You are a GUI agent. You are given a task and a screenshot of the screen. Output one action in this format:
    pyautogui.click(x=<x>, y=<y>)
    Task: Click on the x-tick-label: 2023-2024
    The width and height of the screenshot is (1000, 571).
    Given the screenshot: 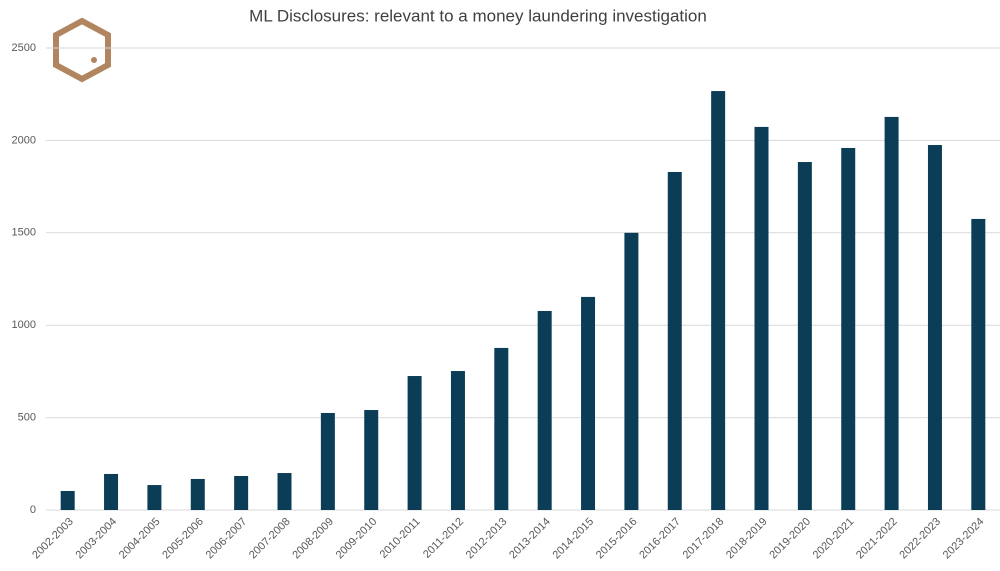 What is the action you would take?
    pyautogui.click(x=964, y=539)
    